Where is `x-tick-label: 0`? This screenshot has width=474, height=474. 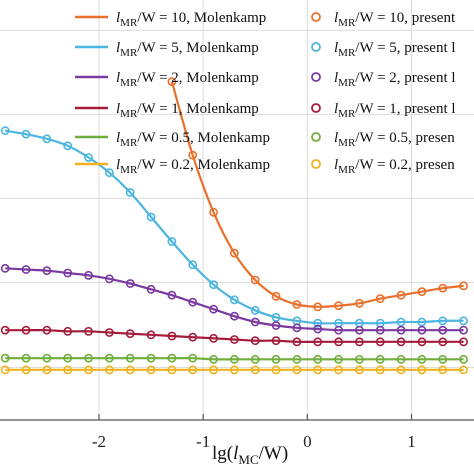
x-tick-label: 0 is located at coordinates (307, 441).